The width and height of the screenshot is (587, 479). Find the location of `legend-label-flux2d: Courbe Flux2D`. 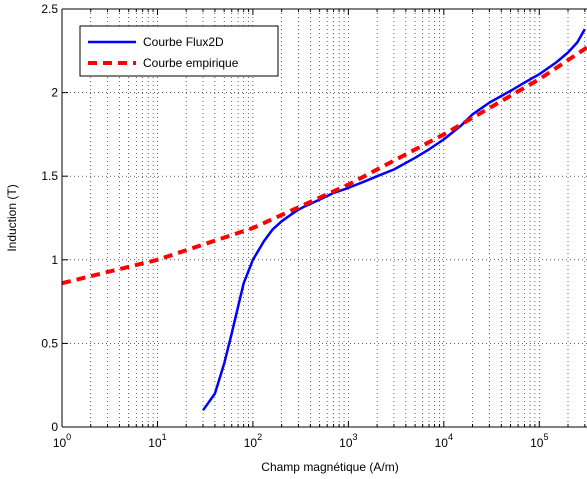

legend-label-flux2d: Courbe Flux2D is located at coordinates (183, 42).